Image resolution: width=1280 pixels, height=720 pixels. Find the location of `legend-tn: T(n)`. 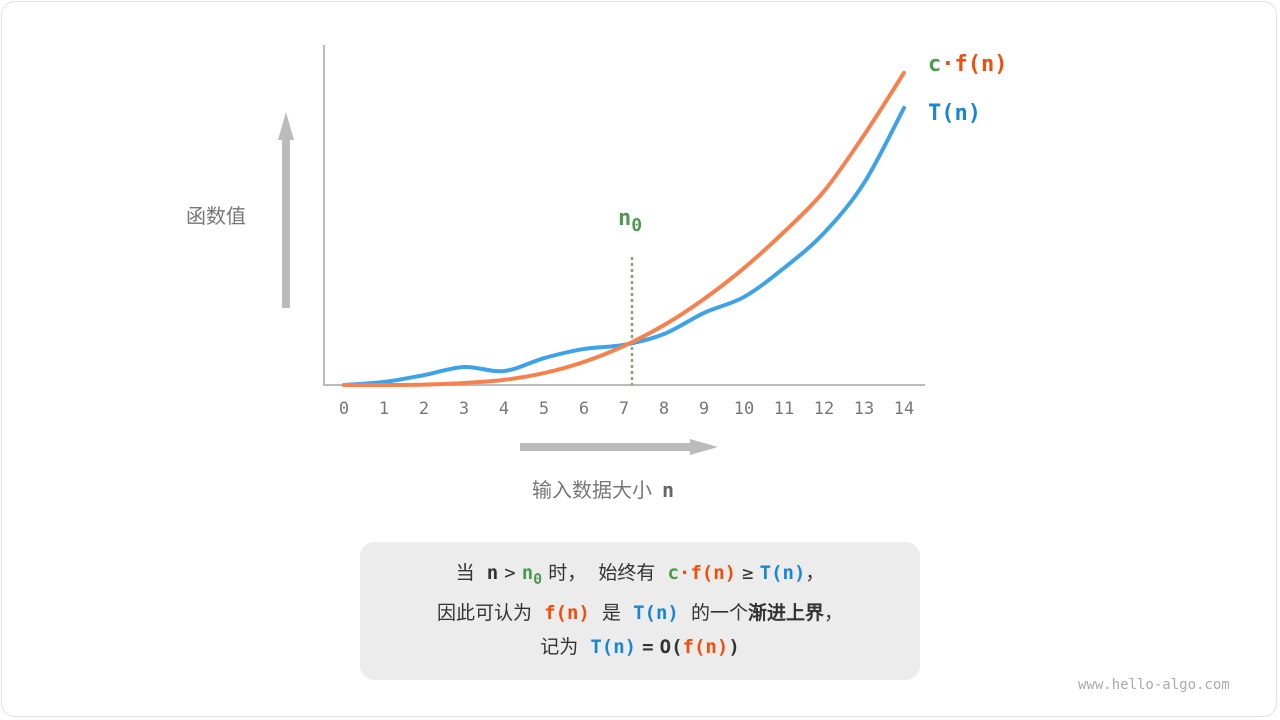

legend-tn: T(n) is located at coordinates (954, 113).